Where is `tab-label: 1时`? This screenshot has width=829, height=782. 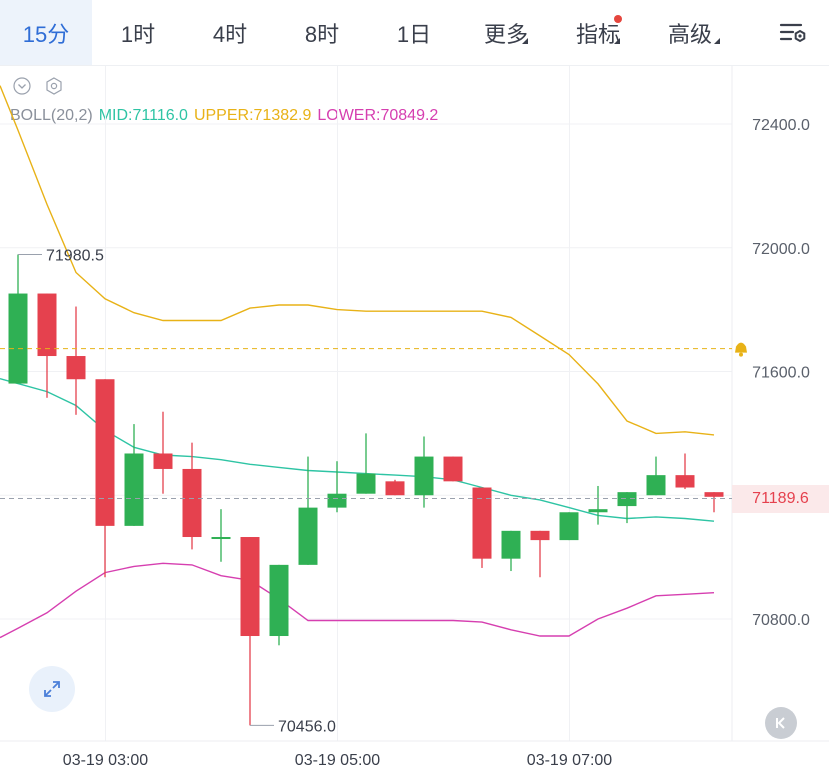 tab-label: 1时 is located at coordinates (138, 34).